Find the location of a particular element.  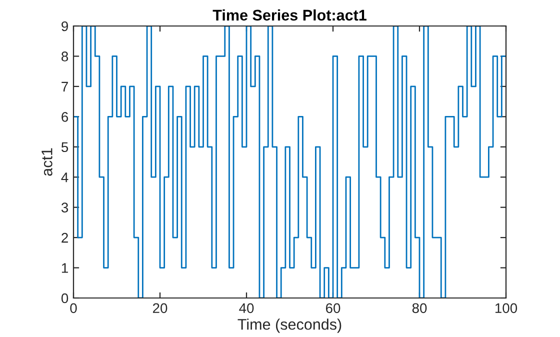

y-tick-label: 6 is located at coordinates (65, 117).